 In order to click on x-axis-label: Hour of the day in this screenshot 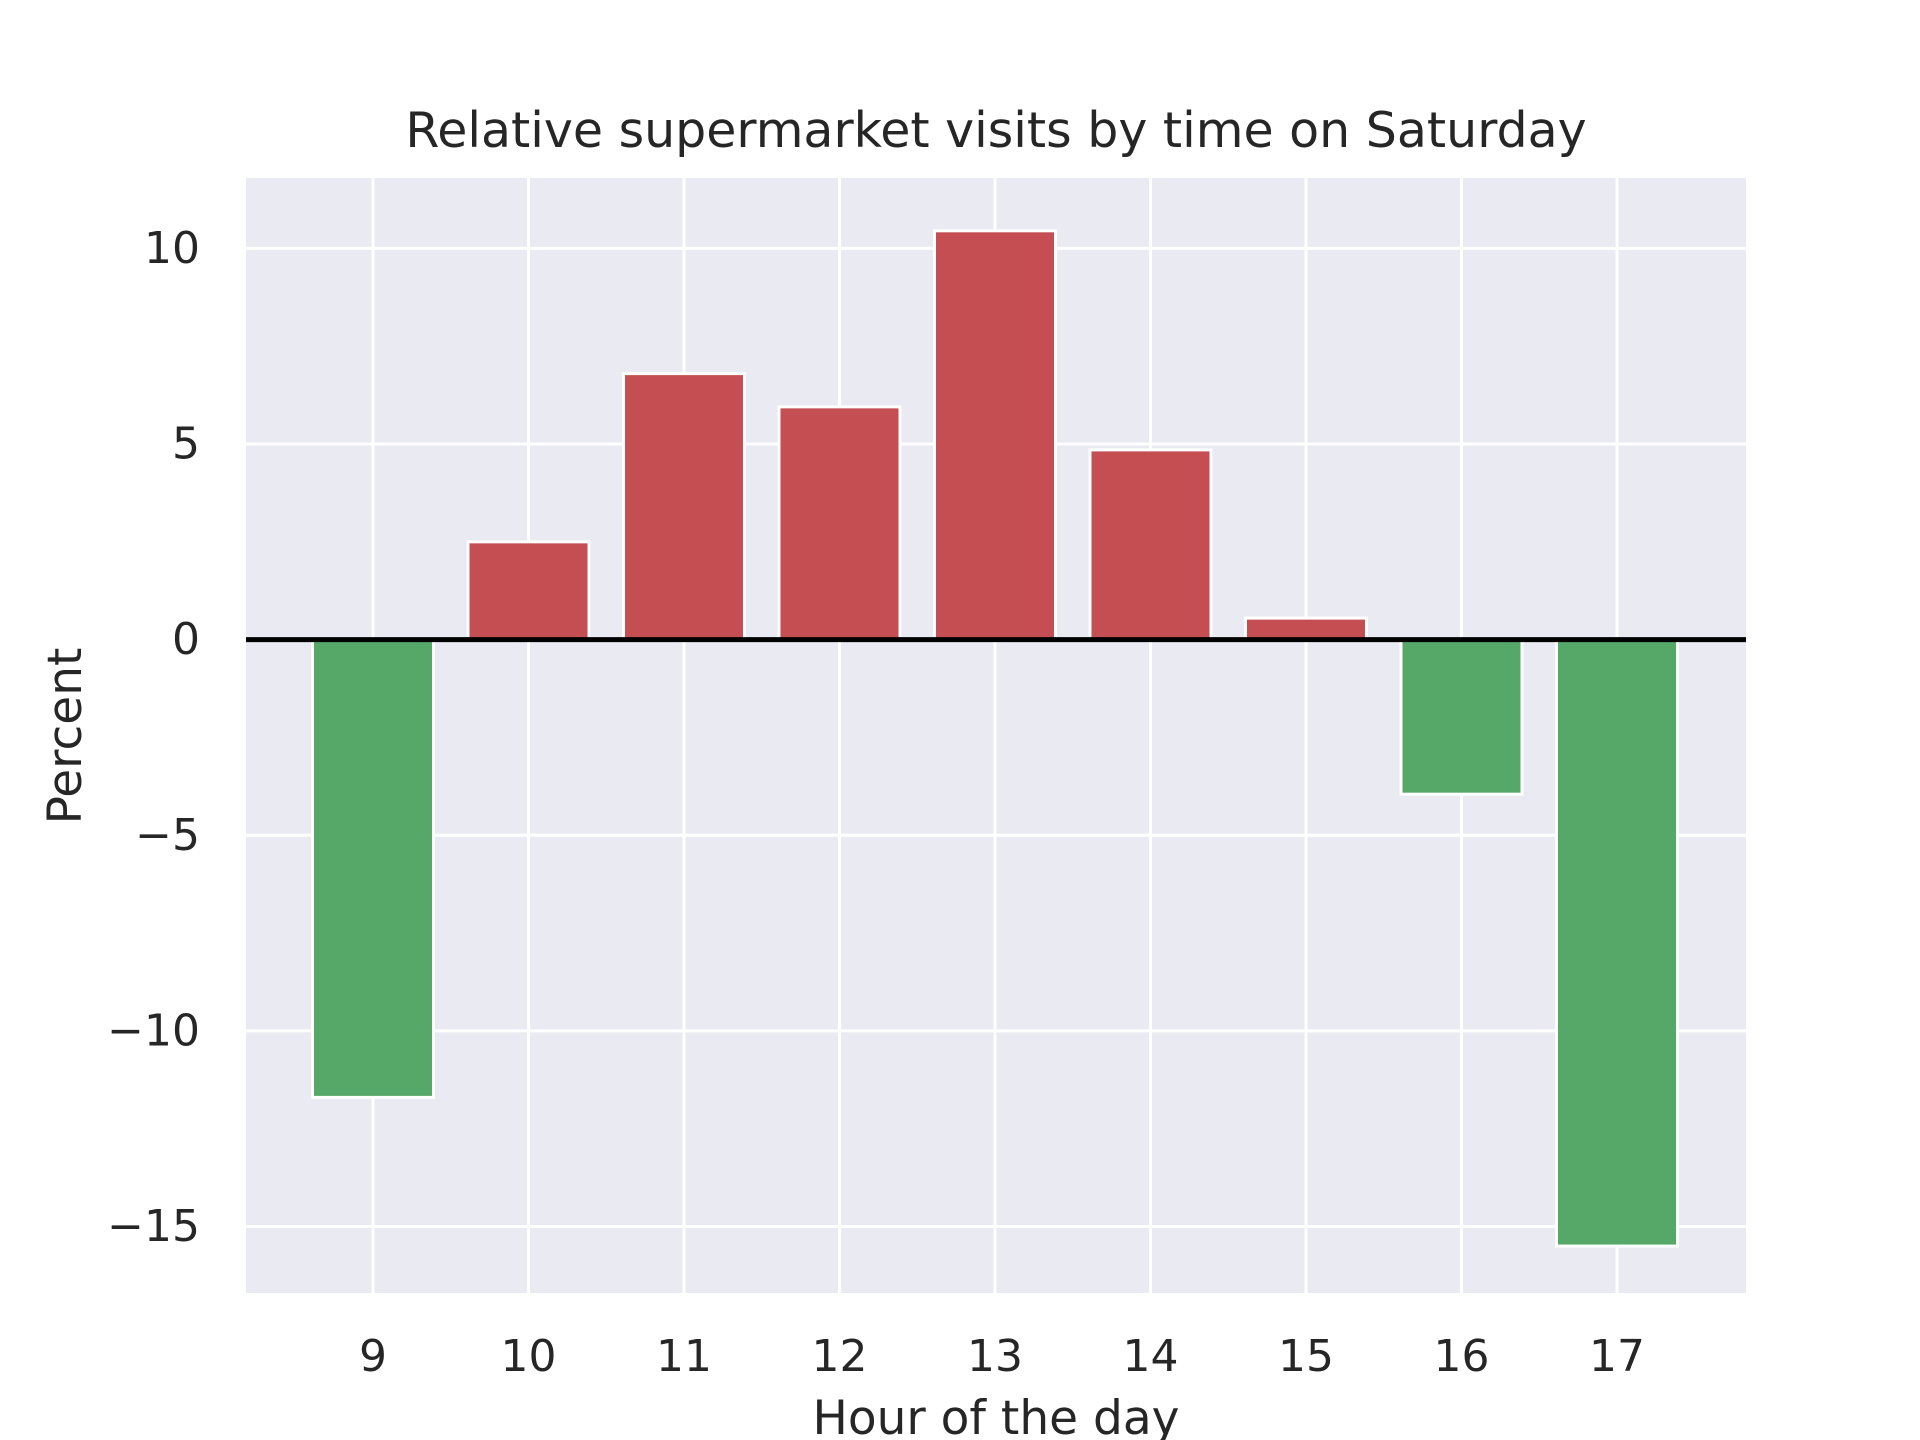, I will do `click(996, 1415)`.